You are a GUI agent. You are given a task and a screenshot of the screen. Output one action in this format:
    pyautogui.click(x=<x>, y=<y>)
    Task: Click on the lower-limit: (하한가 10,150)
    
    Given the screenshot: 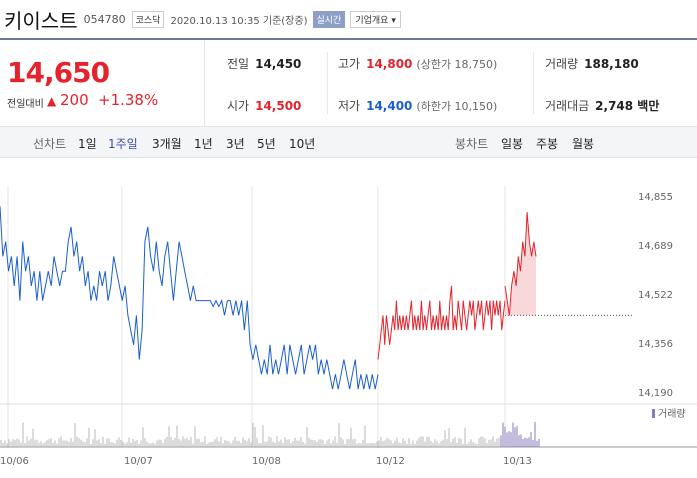 What is the action you would take?
    pyautogui.click(x=457, y=106)
    